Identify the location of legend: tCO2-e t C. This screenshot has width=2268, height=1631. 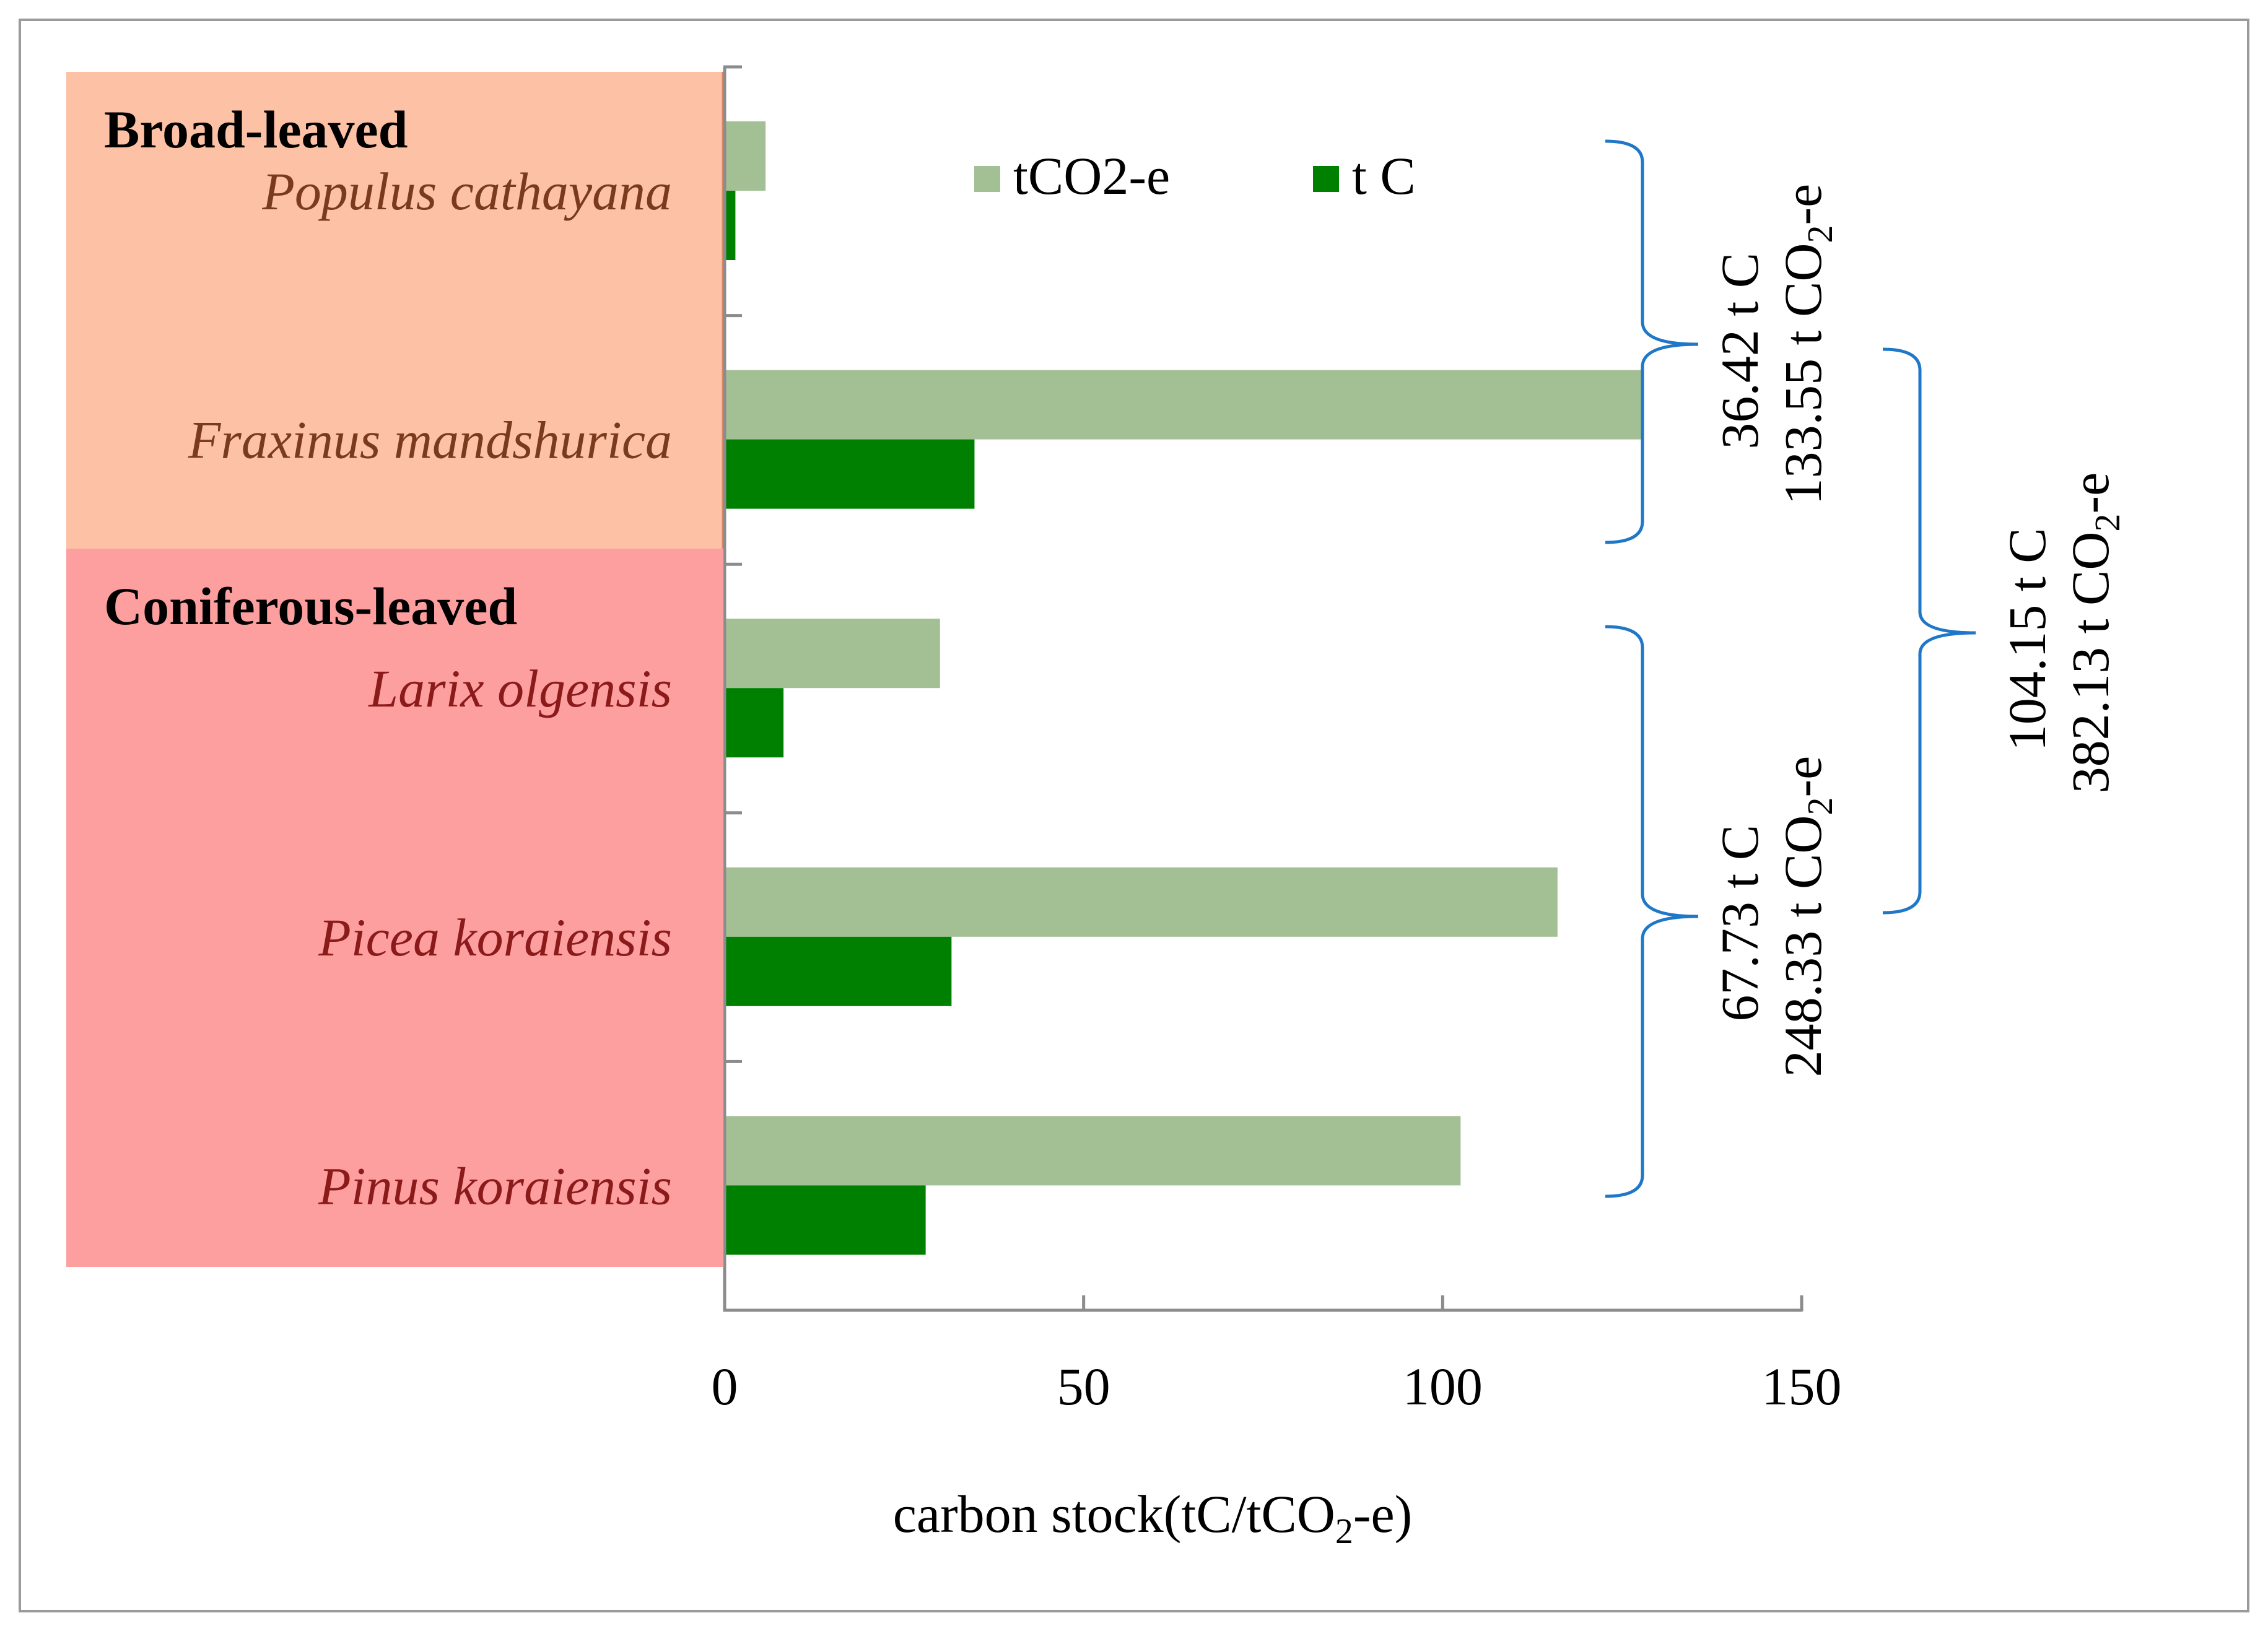
(1195, 176).